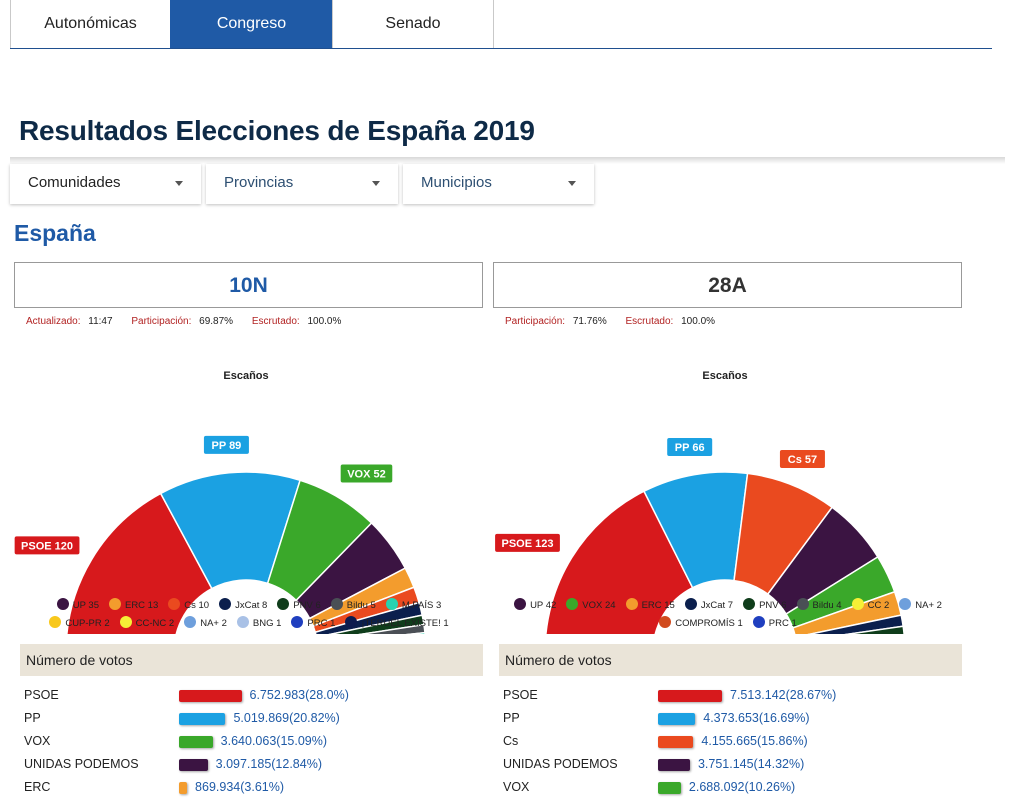  Describe the element at coordinates (188, 606) in the screenshot. I see `legend-item: Cs 10` at that location.